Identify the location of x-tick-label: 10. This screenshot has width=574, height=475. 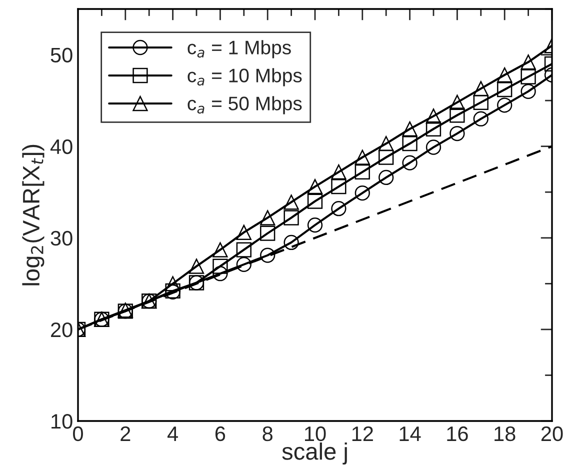
(315, 434).